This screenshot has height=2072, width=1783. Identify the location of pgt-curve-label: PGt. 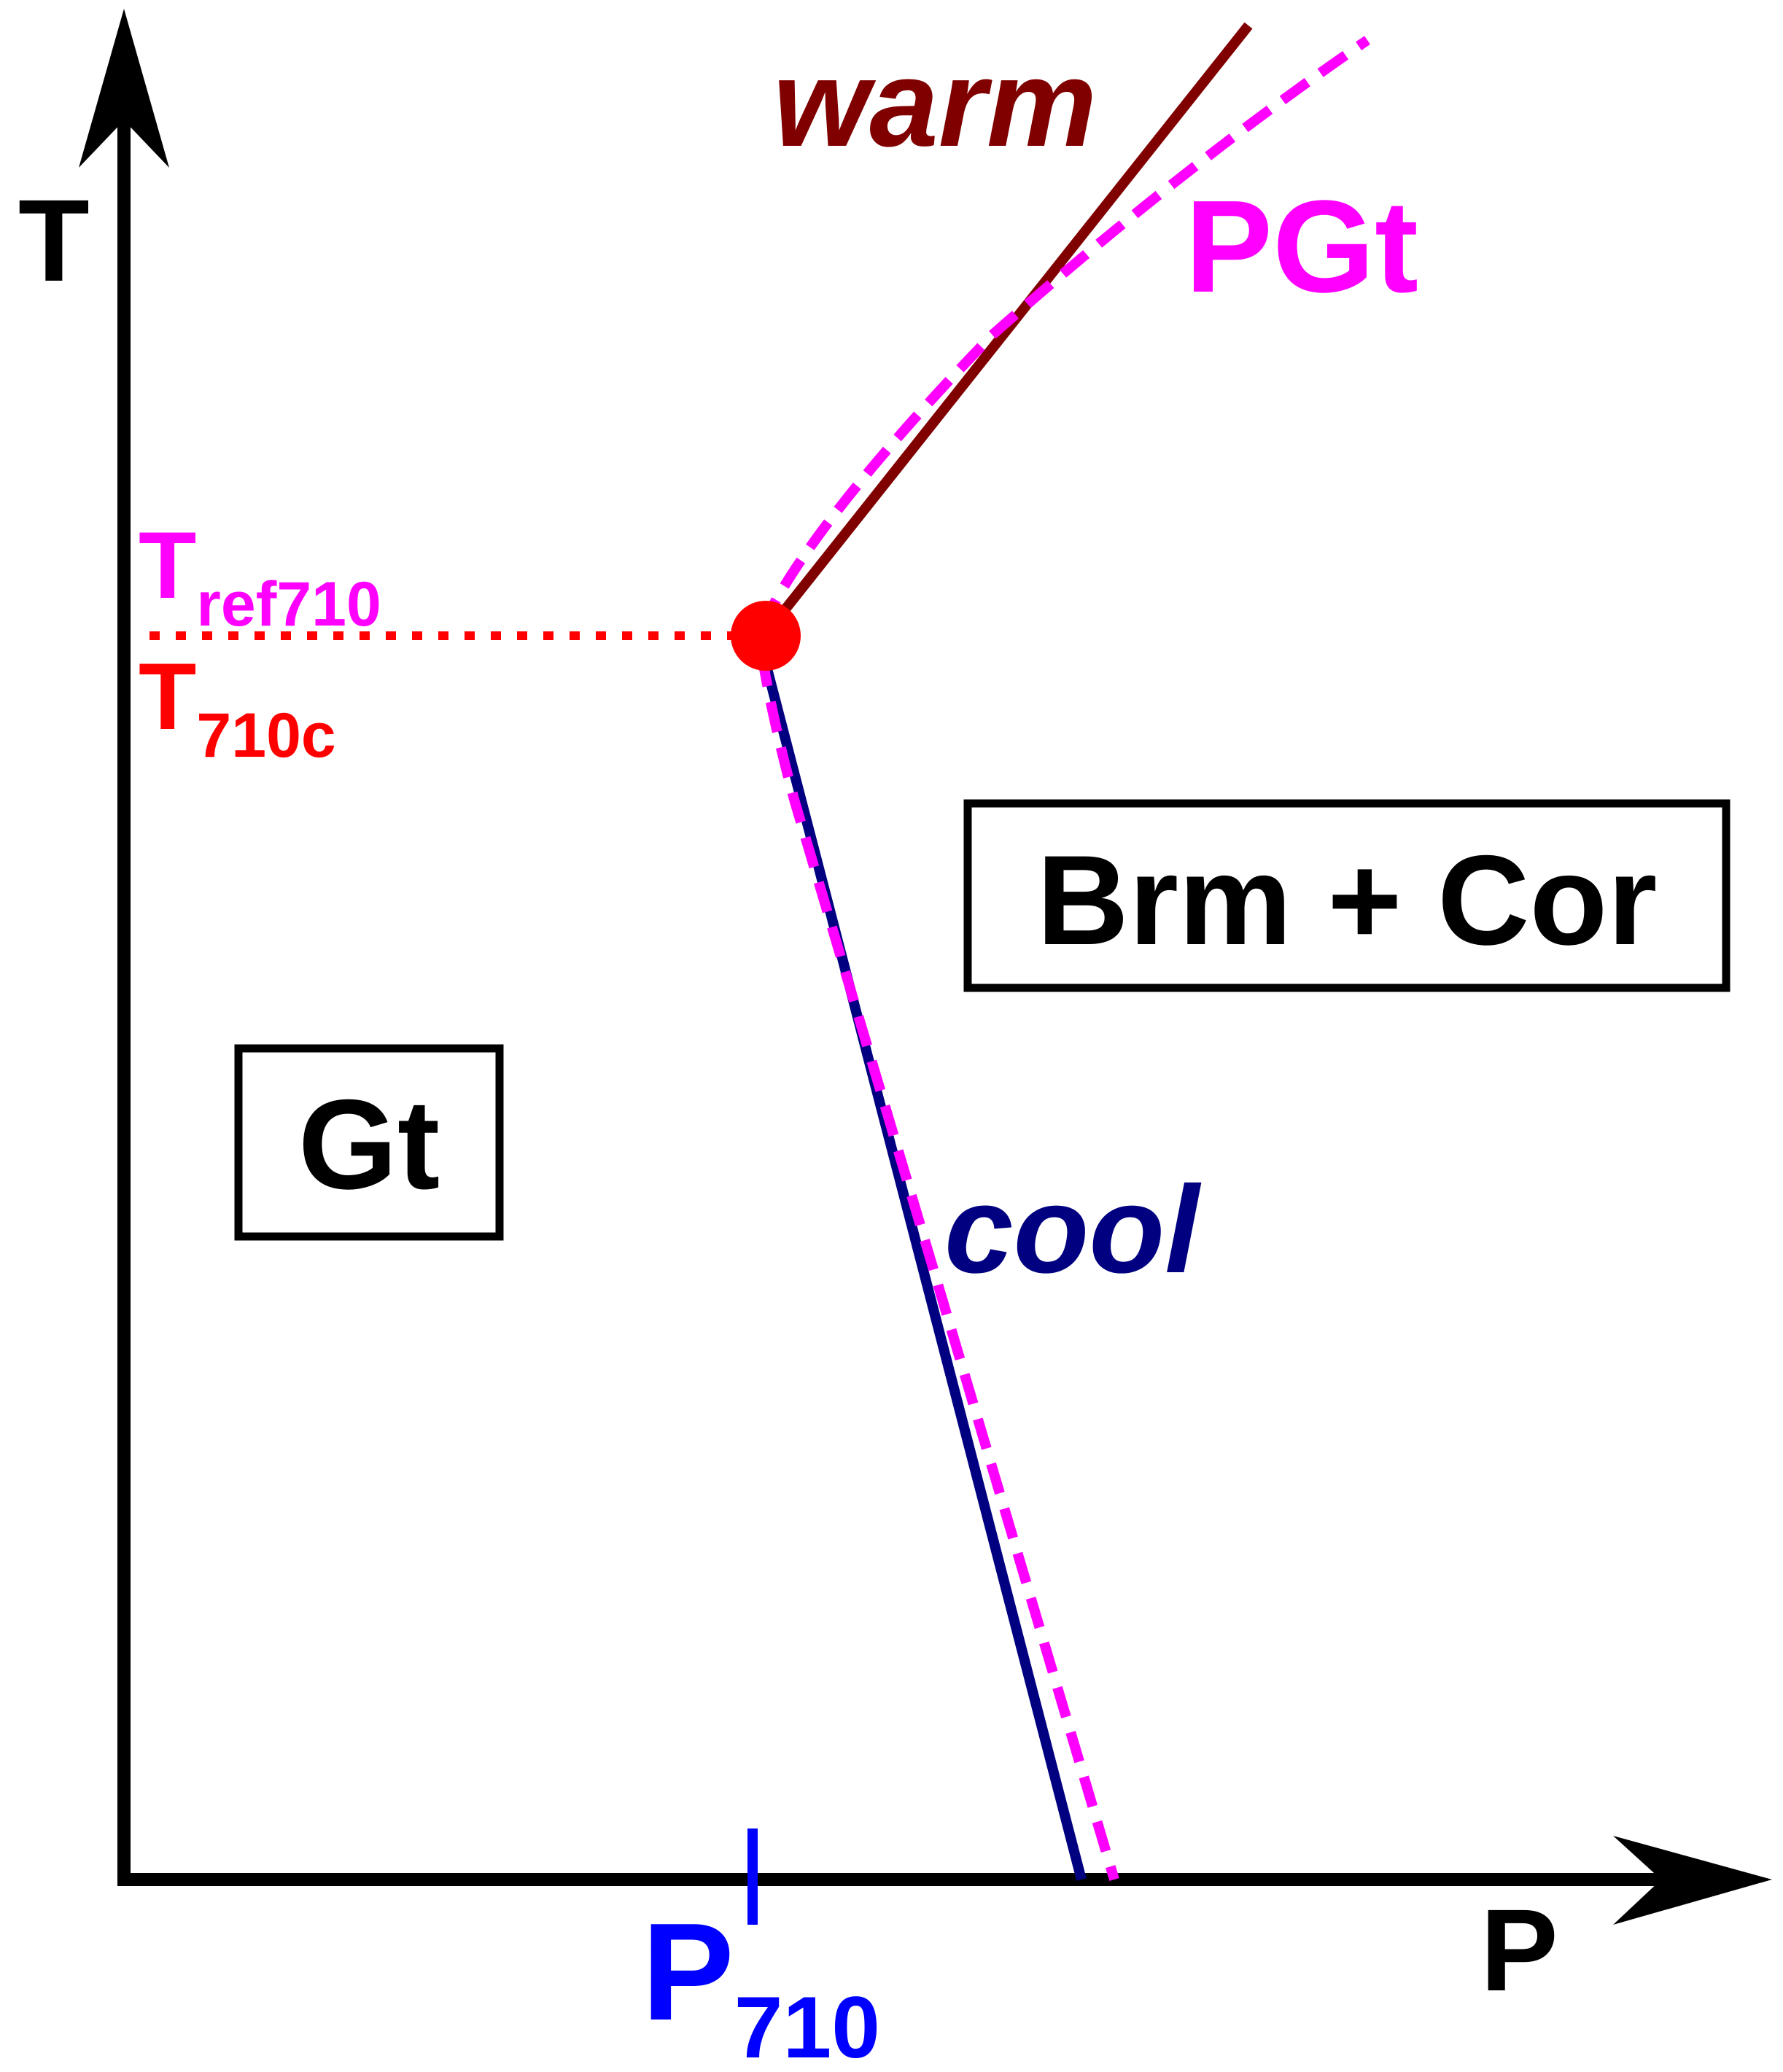
(1301, 247).